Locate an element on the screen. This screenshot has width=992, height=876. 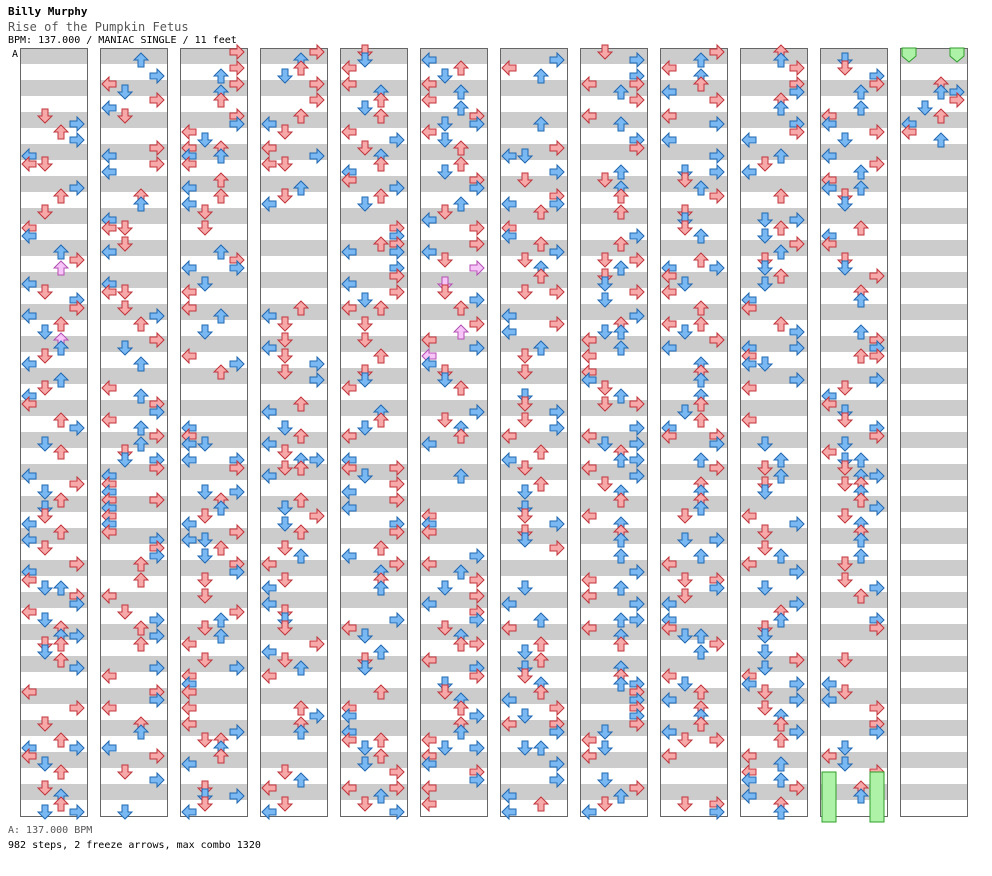
freeze-arrow-body is located at coordinates (829, 797).